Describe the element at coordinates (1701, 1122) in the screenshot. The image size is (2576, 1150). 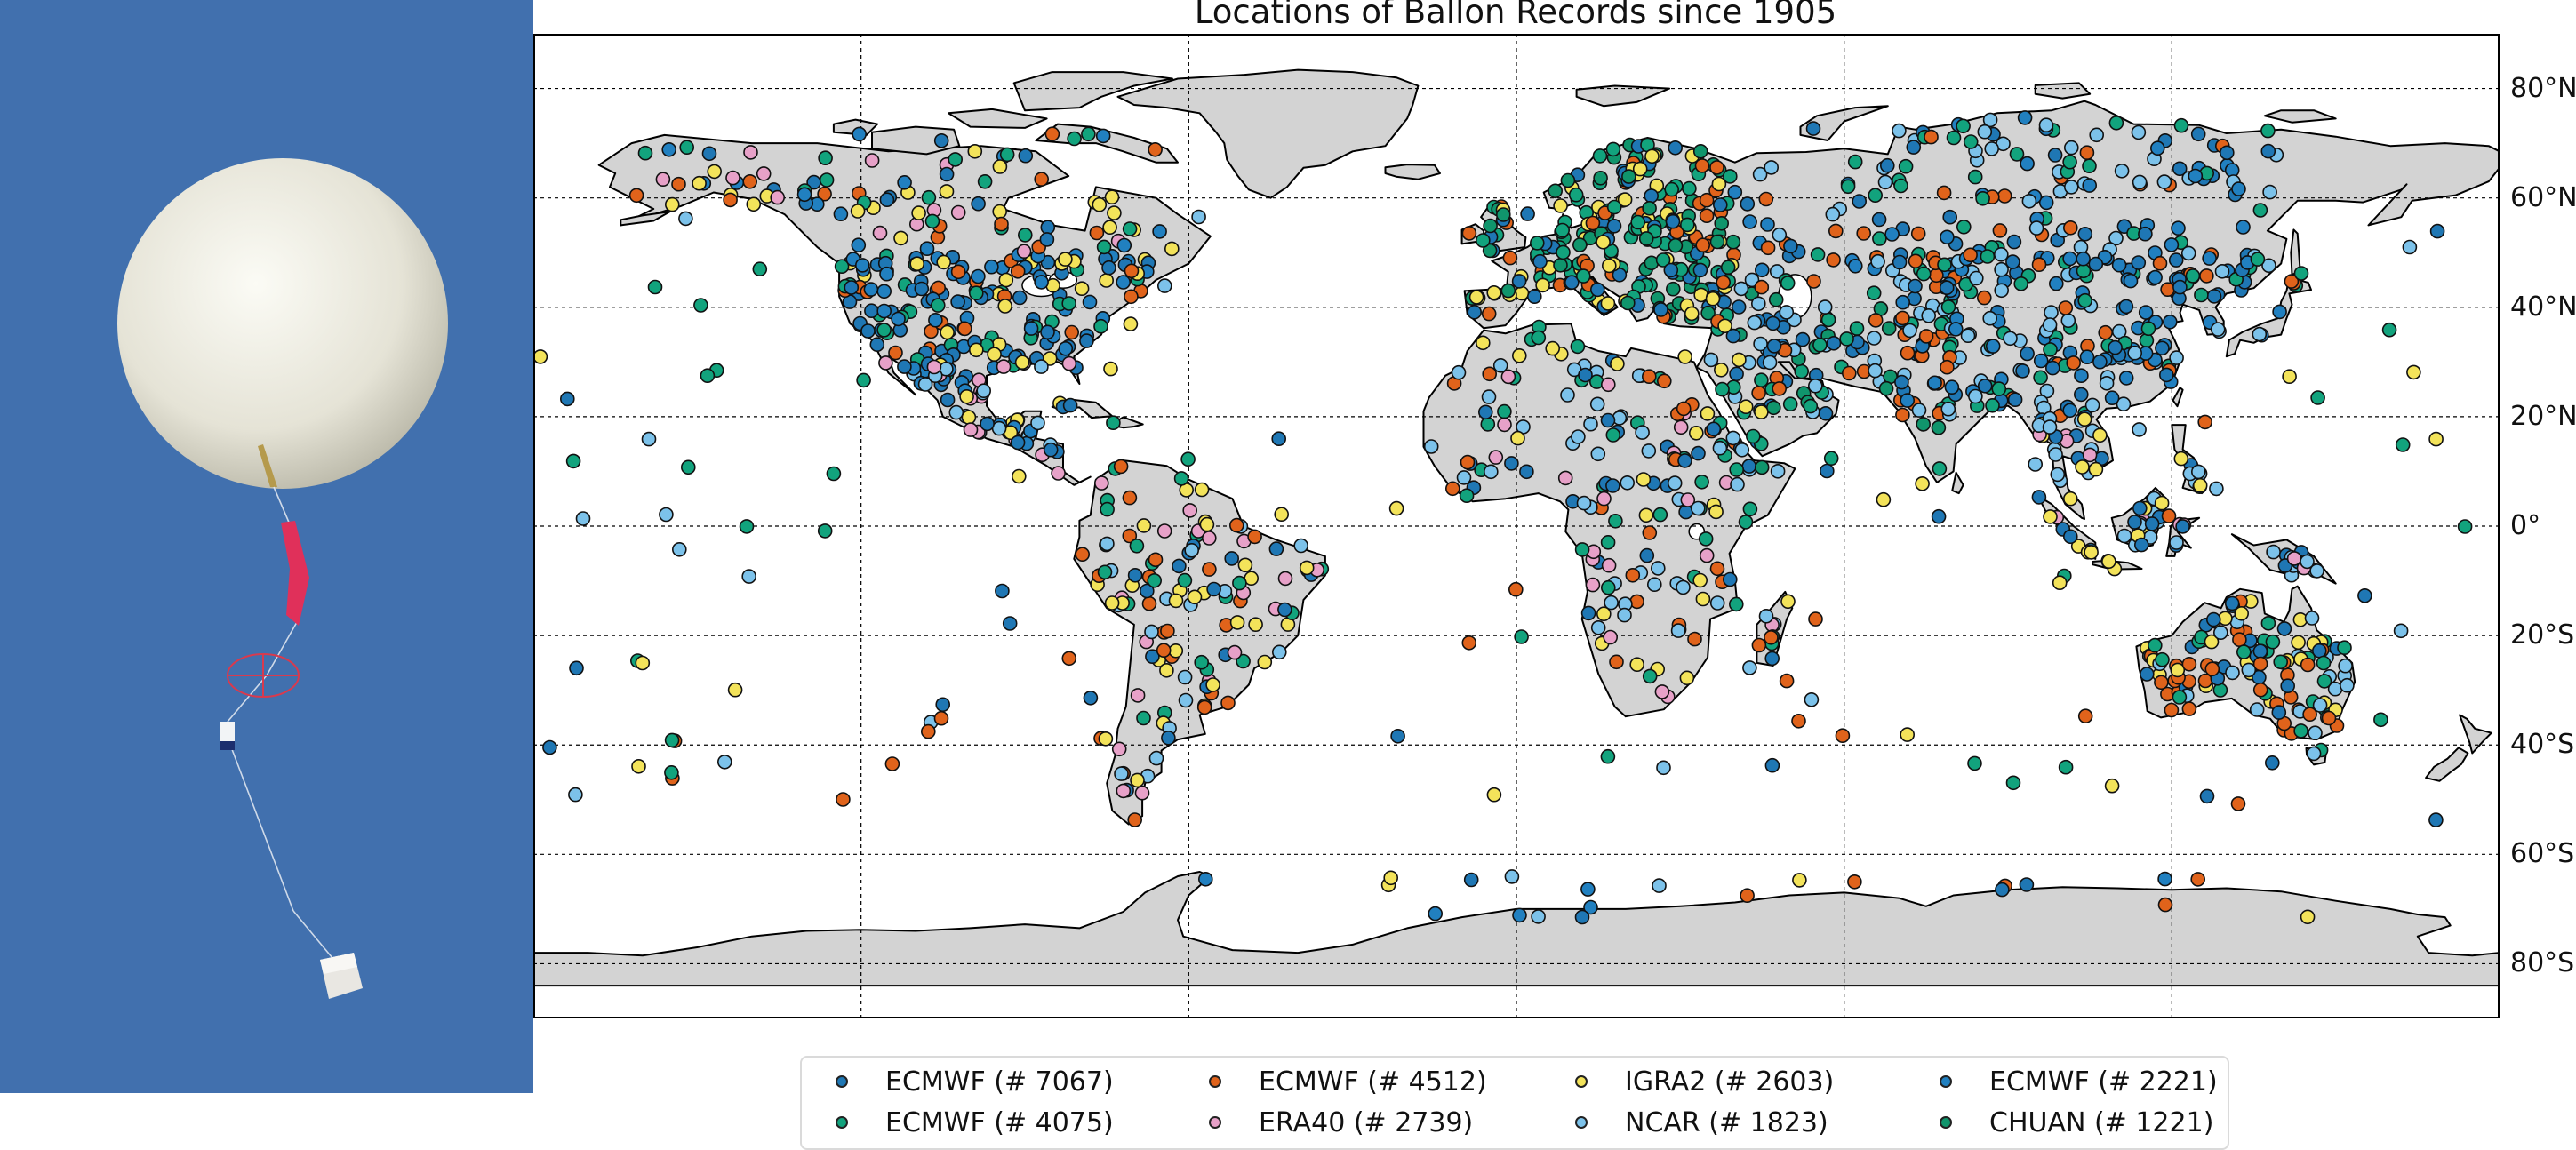
I see `legend-item: NCAR (# 1823)` at that location.